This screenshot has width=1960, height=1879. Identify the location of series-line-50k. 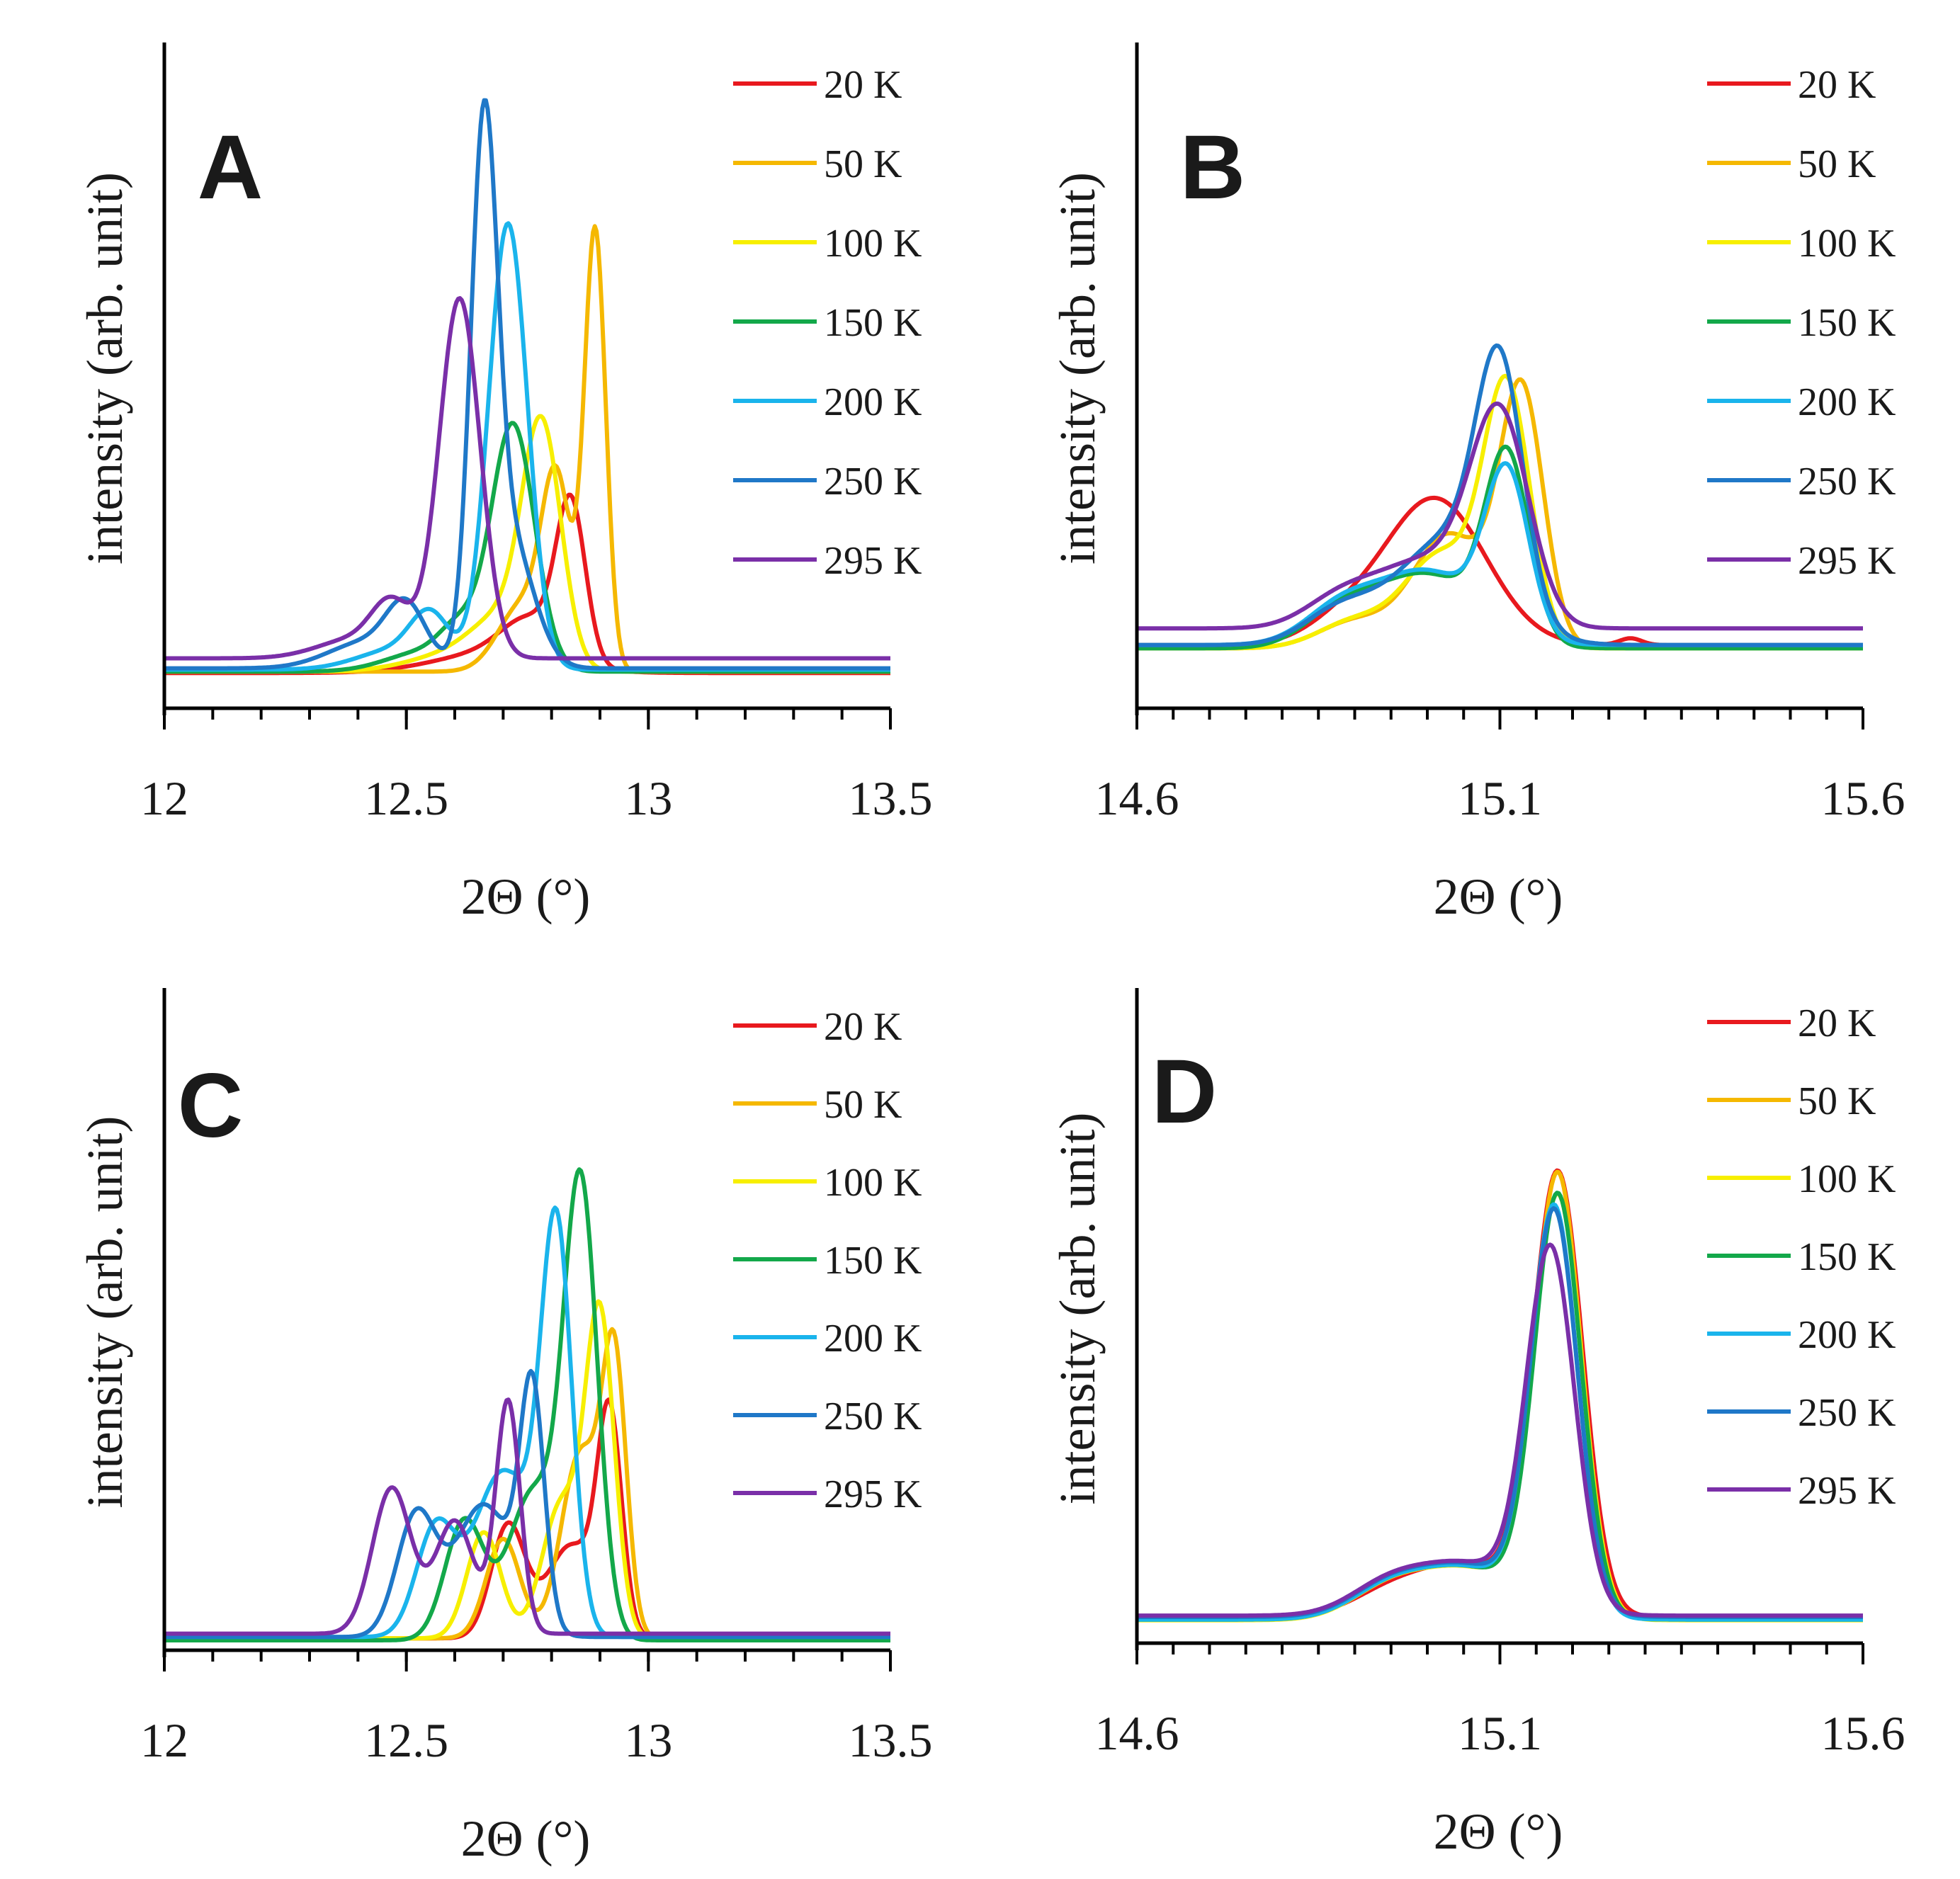
(1500, 514).